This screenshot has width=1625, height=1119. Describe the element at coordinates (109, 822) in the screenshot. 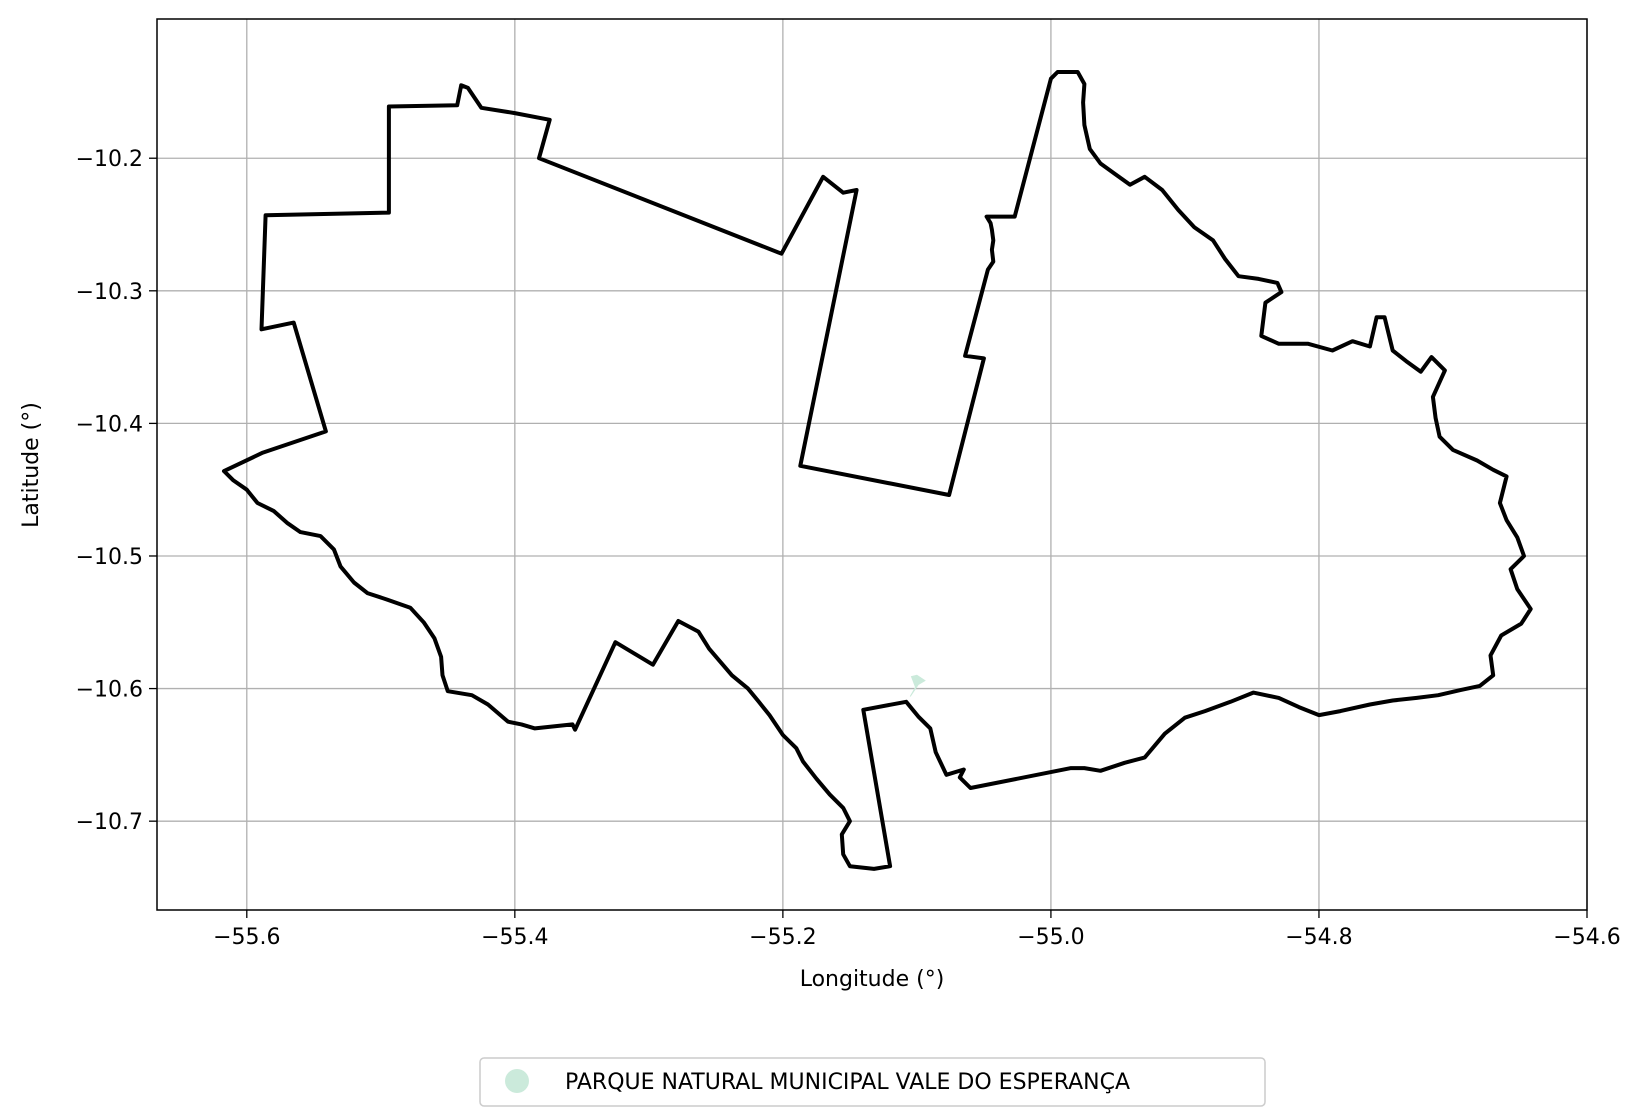

I see `y-tick-label: −10.7` at that location.